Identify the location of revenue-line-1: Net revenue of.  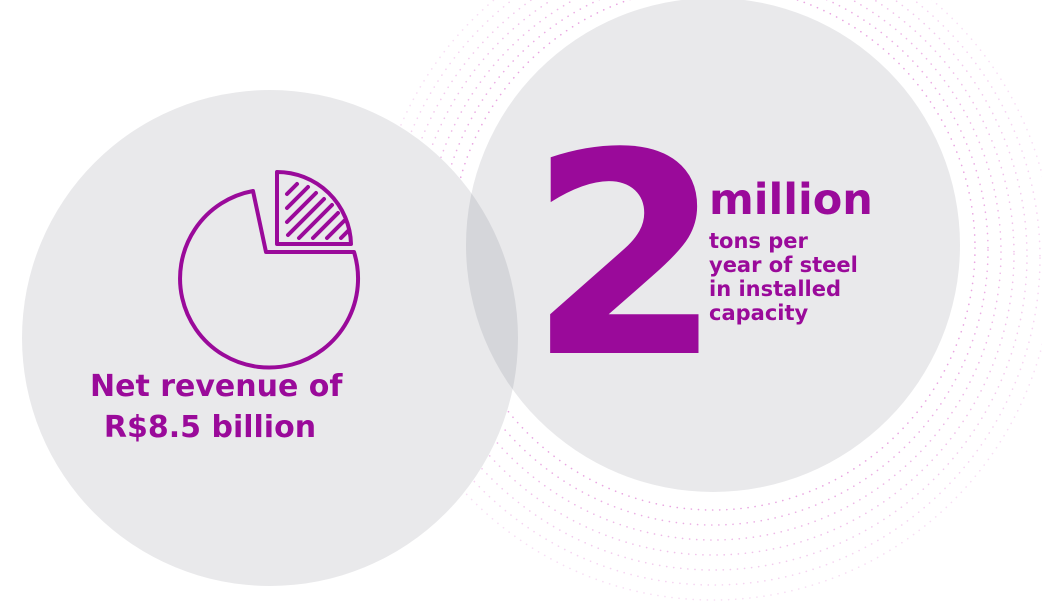
(216, 386).